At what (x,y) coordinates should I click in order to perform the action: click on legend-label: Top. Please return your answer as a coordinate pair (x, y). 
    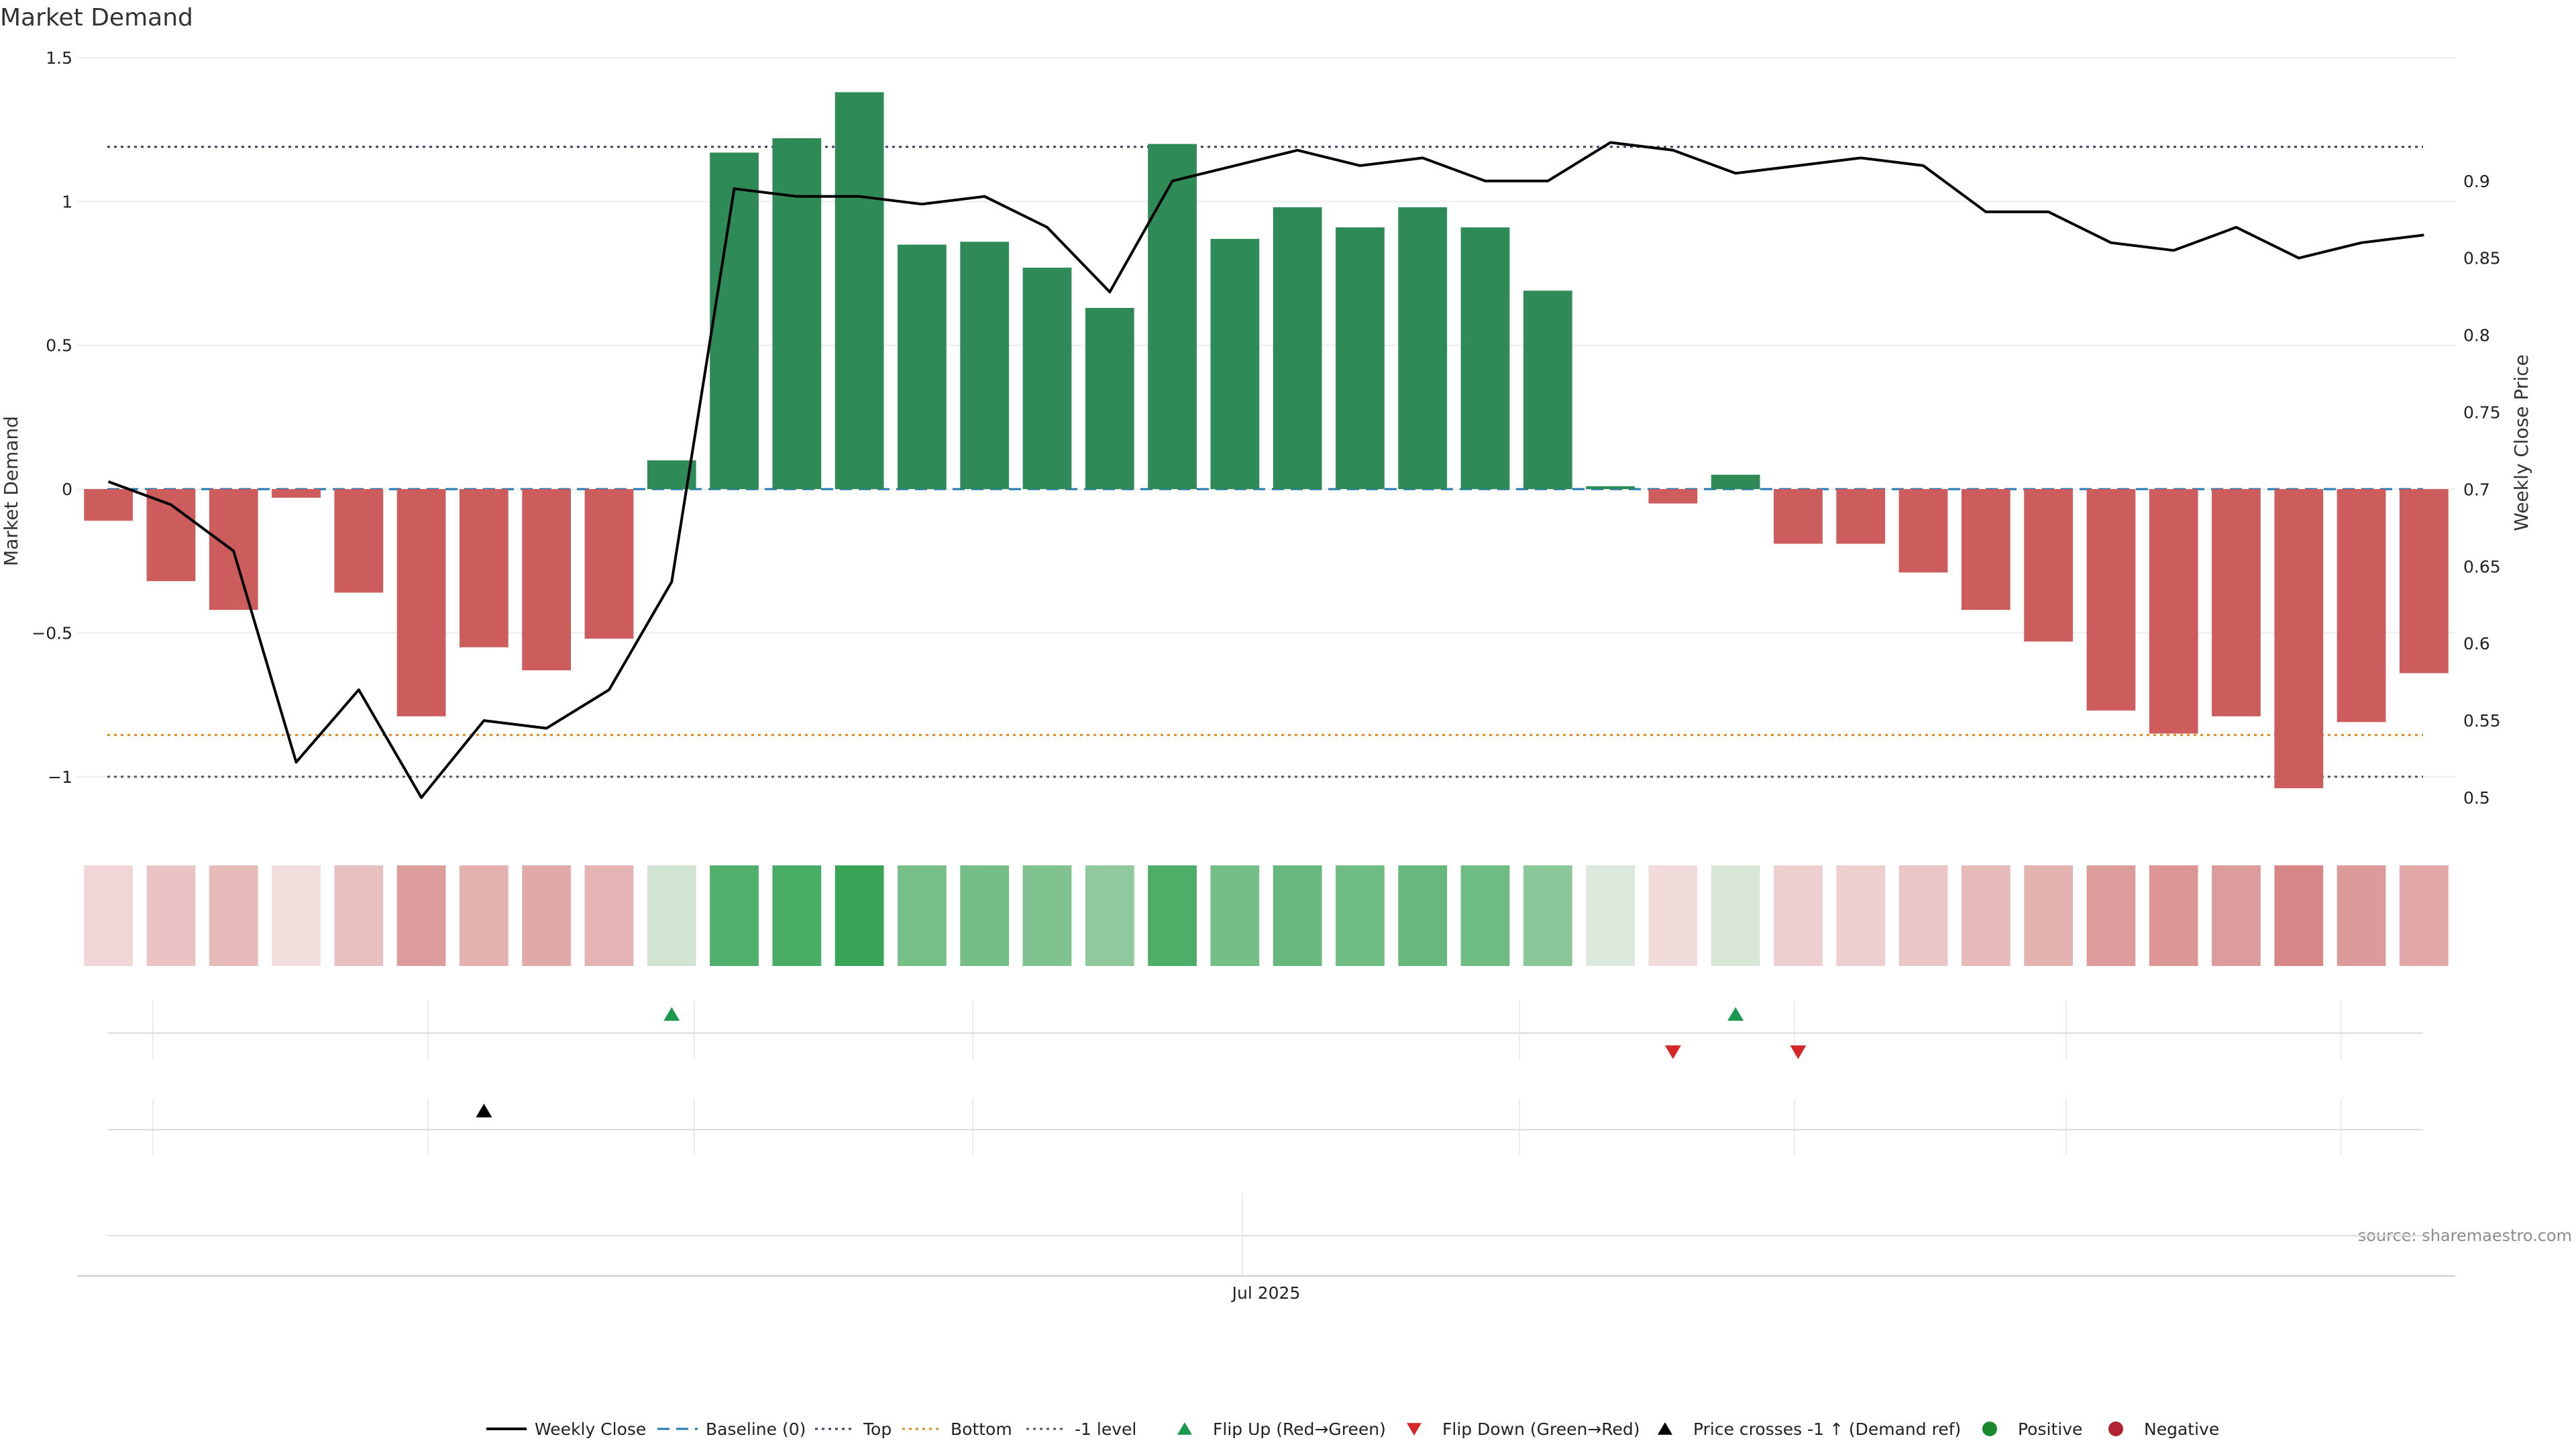
    Looking at the image, I should click on (877, 1429).